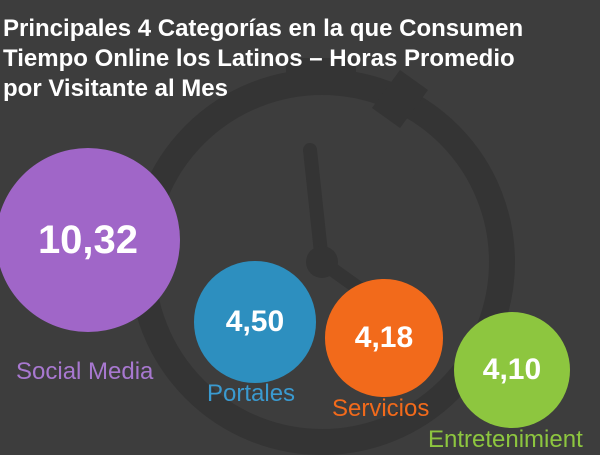 This screenshot has height=455, width=600. I want to click on category-label: Portales, so click(251, 393).